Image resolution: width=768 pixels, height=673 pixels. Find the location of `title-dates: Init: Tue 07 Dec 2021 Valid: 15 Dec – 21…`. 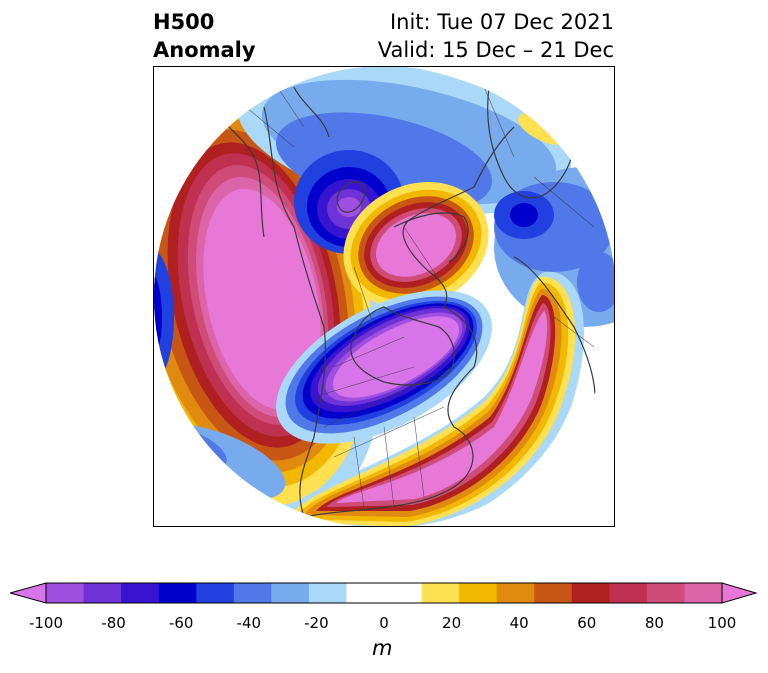

title-dates: Init: Tue 07 Dec 2021 Valid: 15 Dec – 21… is located at coordinates (496, 36).